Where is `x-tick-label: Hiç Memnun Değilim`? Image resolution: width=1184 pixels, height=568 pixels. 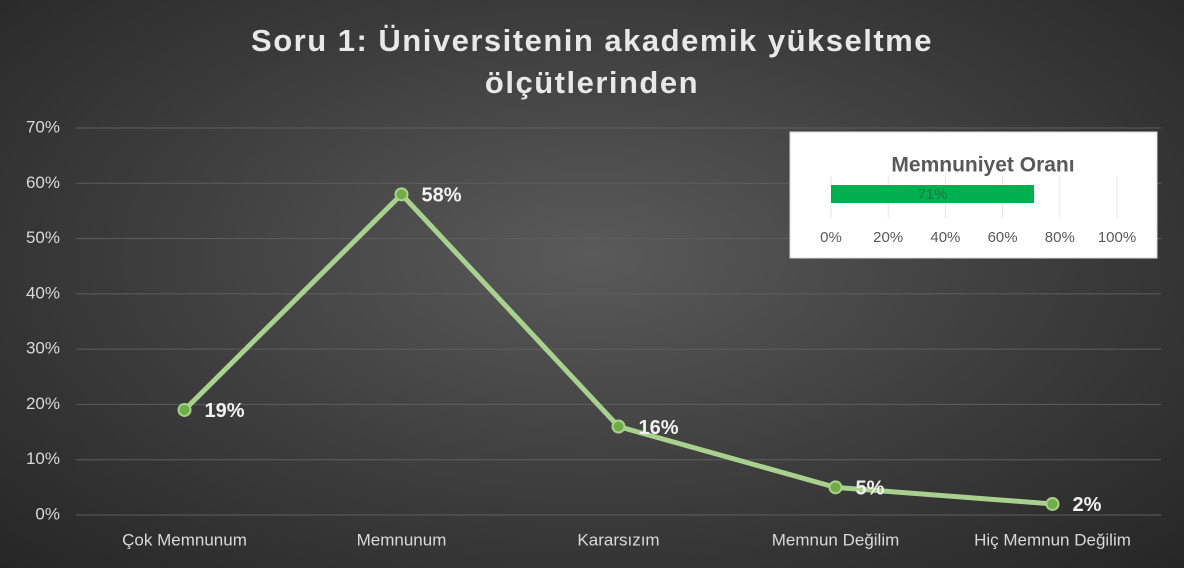 x-tick-label: Hiç Memnun Değilim is located at coordinates (1052, 539).